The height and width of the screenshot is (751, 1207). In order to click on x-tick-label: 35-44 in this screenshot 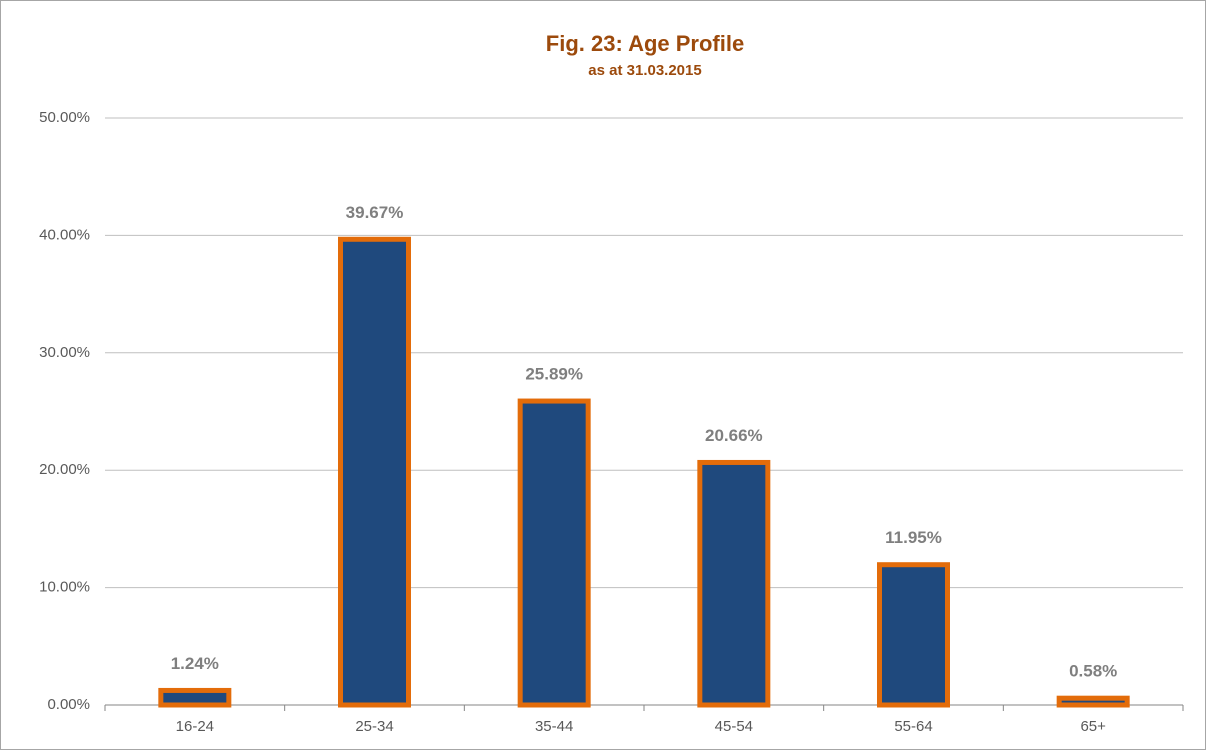, I will do `click(554, 726)`.